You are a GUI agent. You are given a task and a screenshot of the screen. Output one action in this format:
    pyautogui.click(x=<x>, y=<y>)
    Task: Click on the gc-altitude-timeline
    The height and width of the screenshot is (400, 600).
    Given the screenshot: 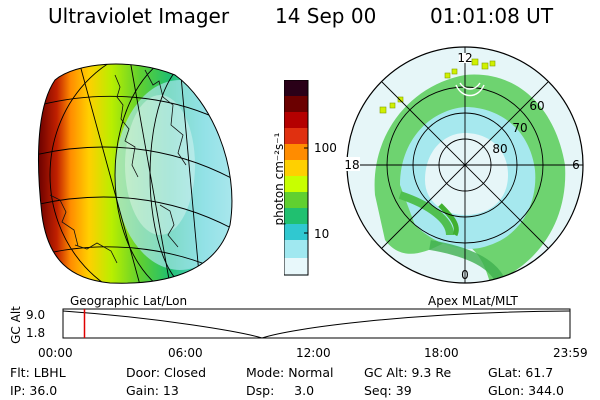 What is the action you would take?
    pyautogui.click(x=316, y=323)
    